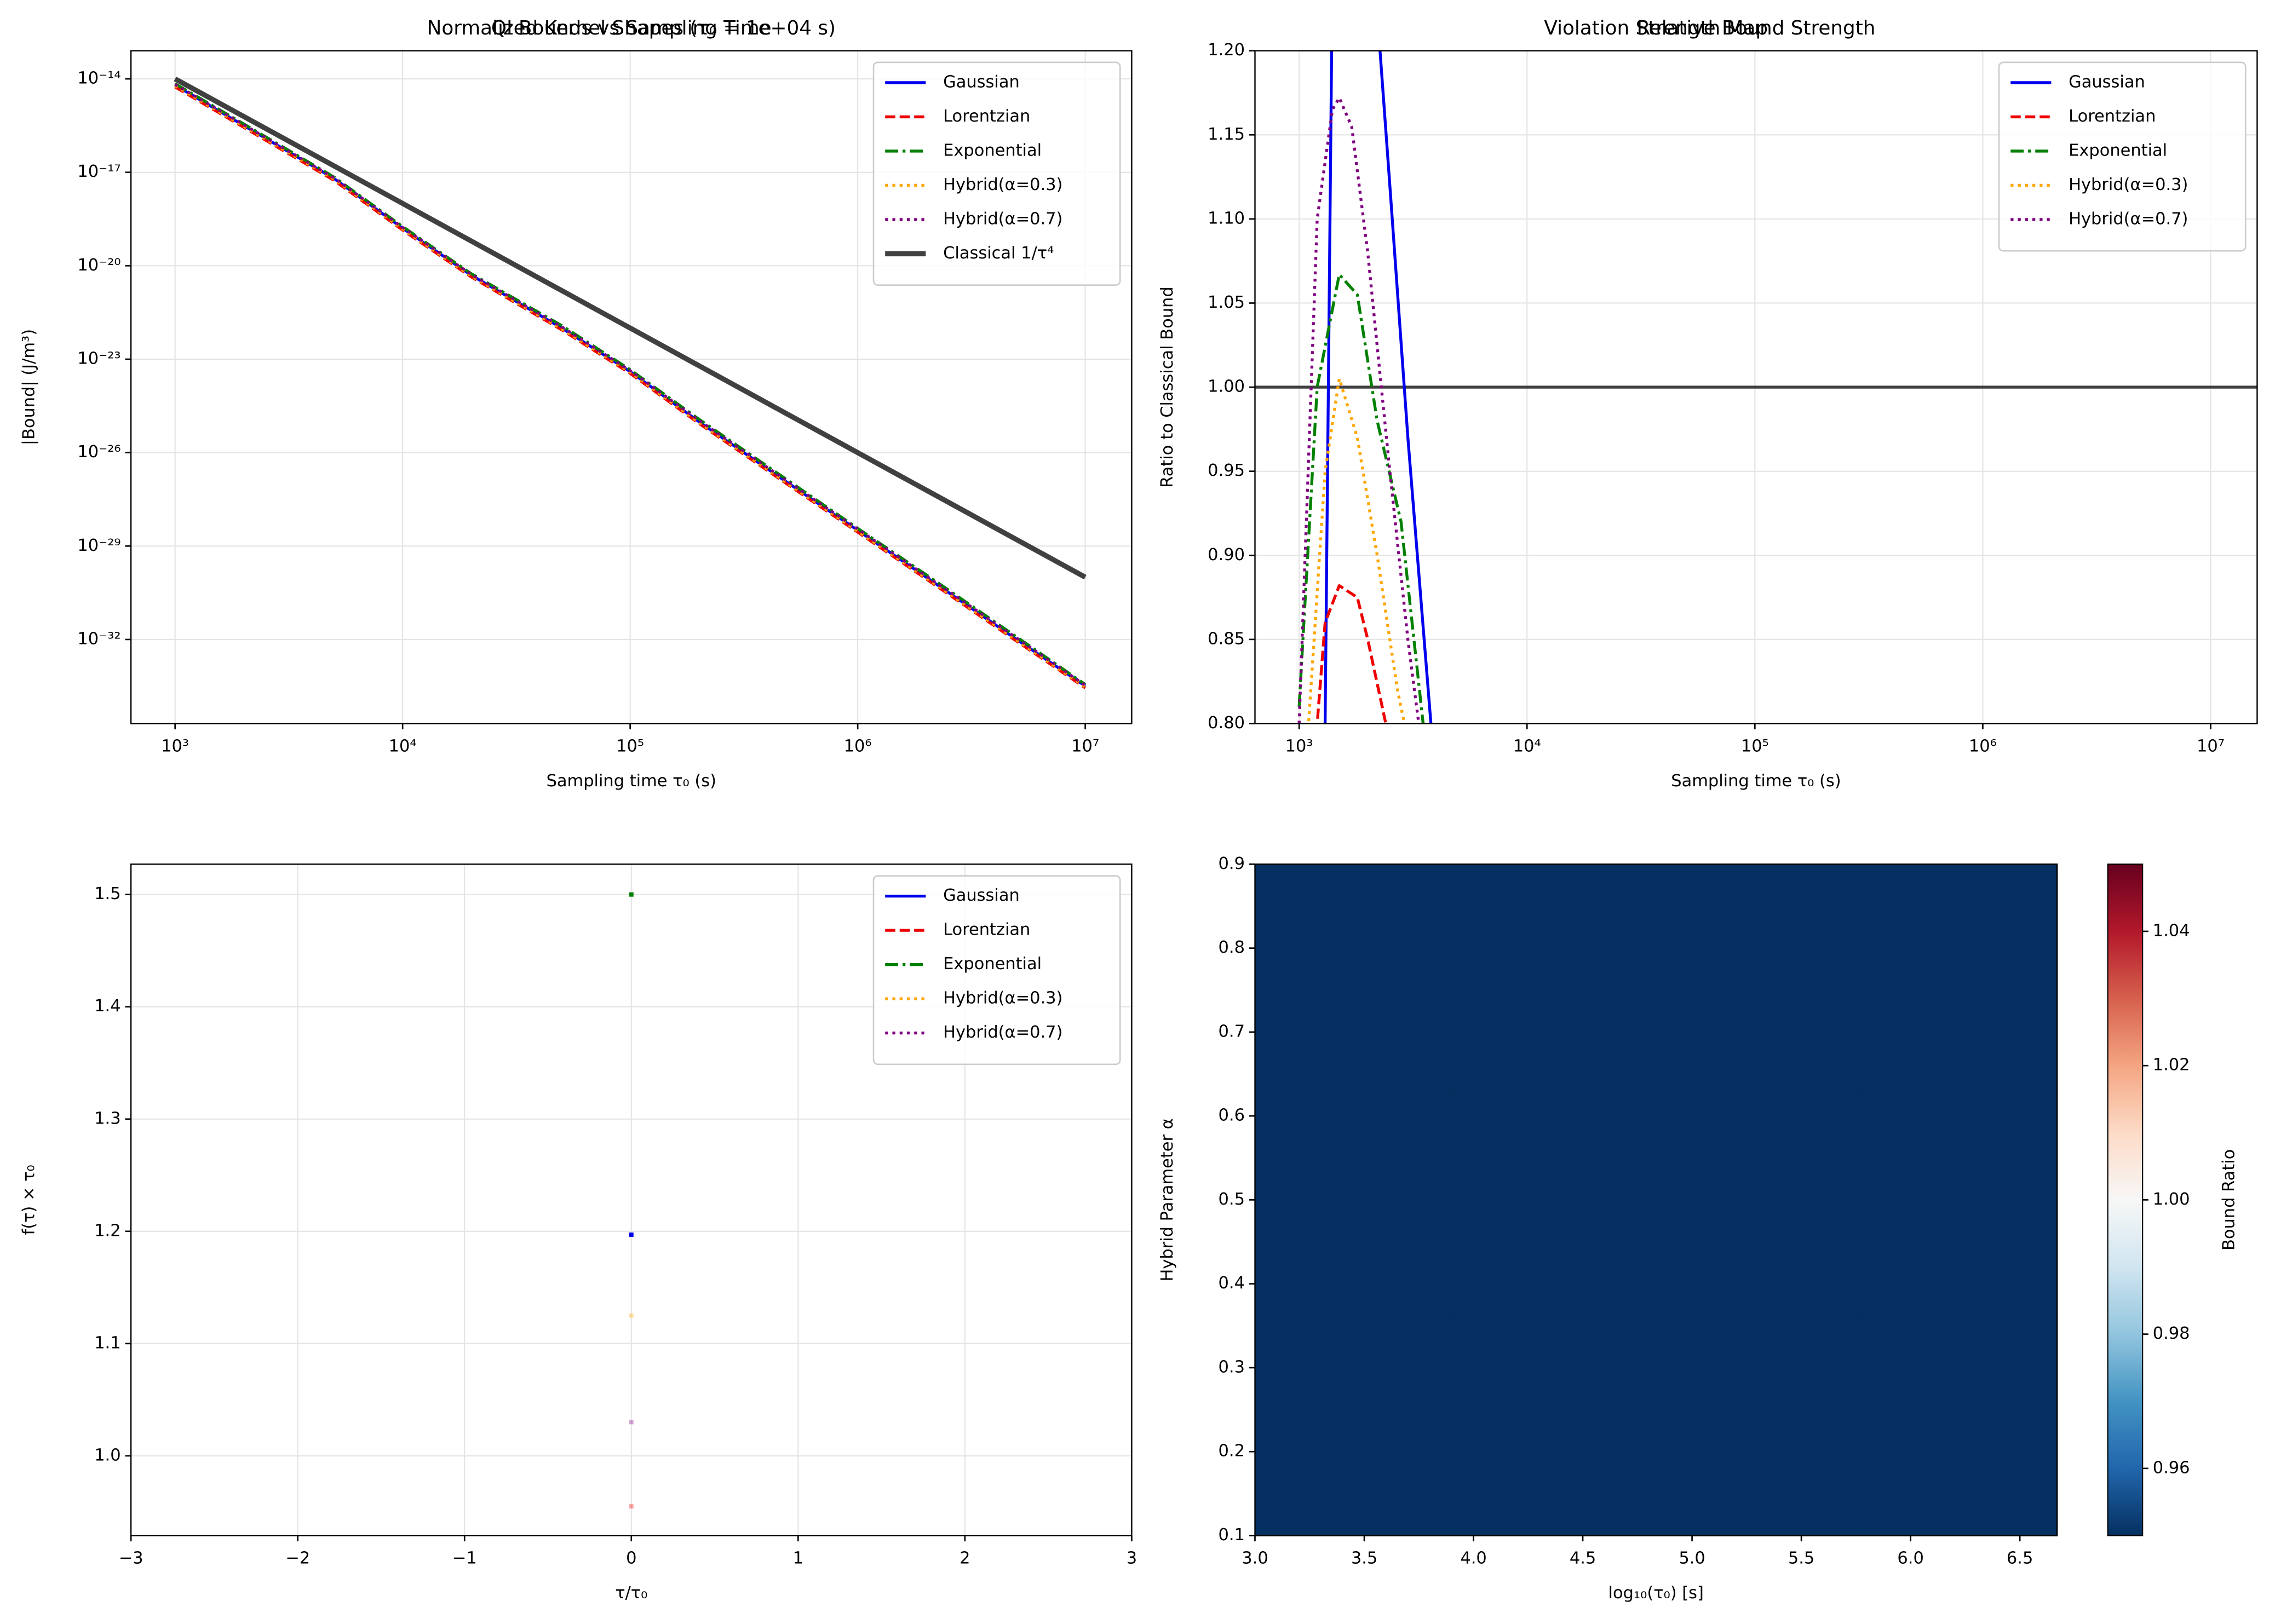  I want to click on x-tick-label: 4.5, so click(1583, 1558).